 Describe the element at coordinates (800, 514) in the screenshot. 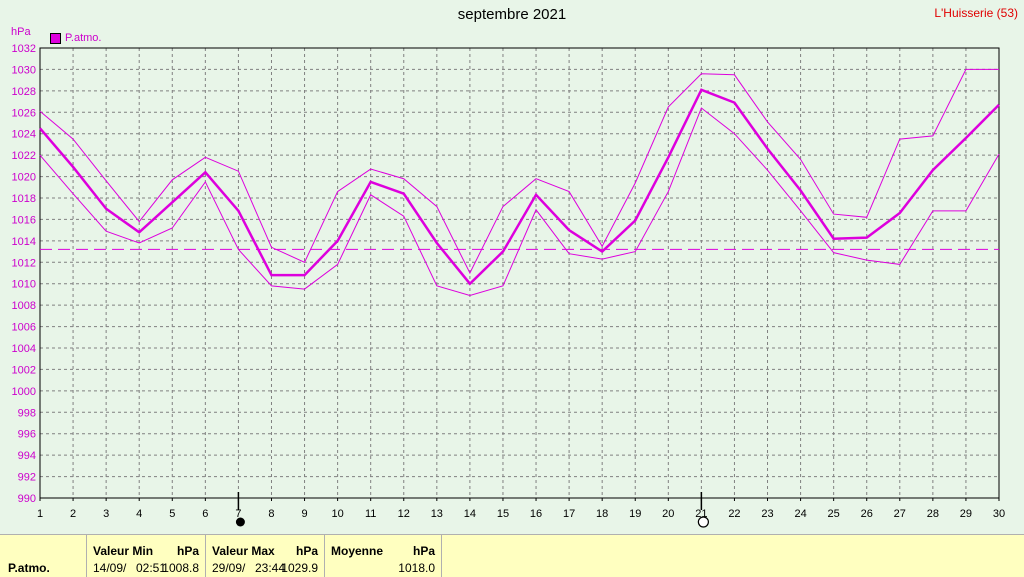

I see `x-tick-label: 24` at that location.